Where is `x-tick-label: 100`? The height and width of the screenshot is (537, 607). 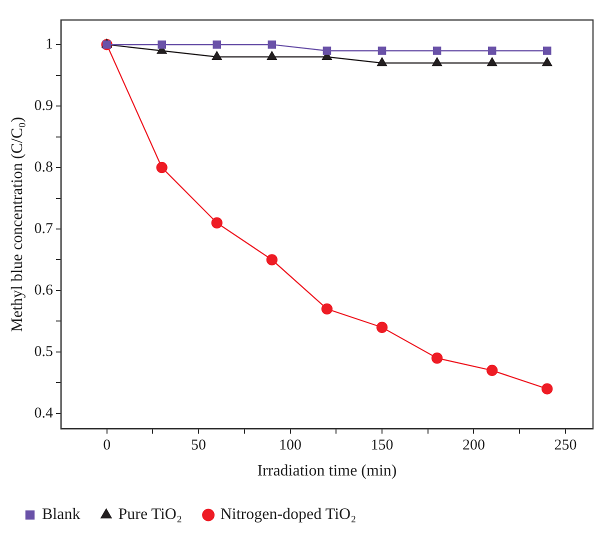
x-tick-label: 100 is located at coordinates (290, 446).